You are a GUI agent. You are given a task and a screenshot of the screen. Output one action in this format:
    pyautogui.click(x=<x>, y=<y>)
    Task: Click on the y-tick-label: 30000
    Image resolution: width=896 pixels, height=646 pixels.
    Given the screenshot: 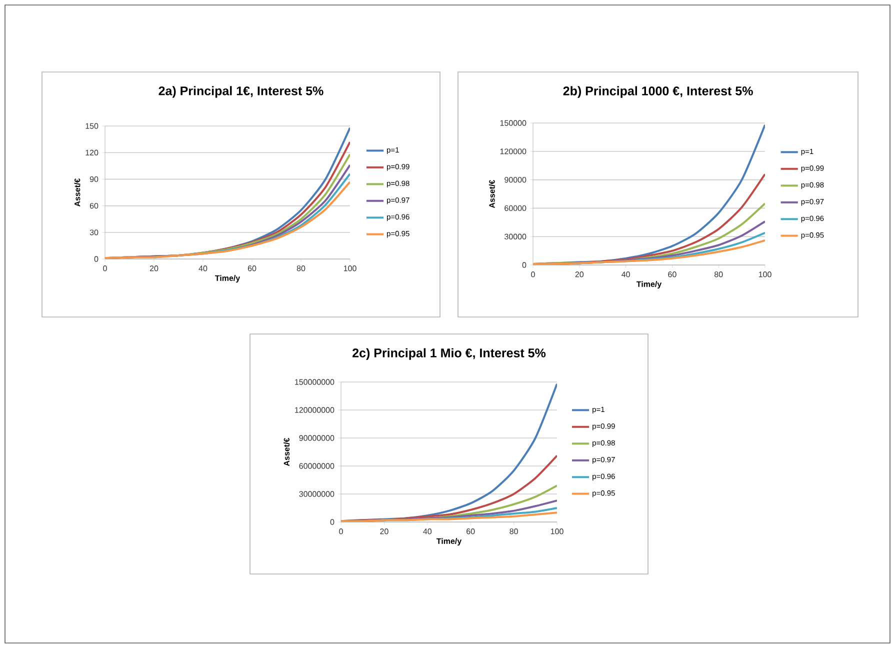 What is the action you would take?
    pyautogui.click(x=515, y=237)
    